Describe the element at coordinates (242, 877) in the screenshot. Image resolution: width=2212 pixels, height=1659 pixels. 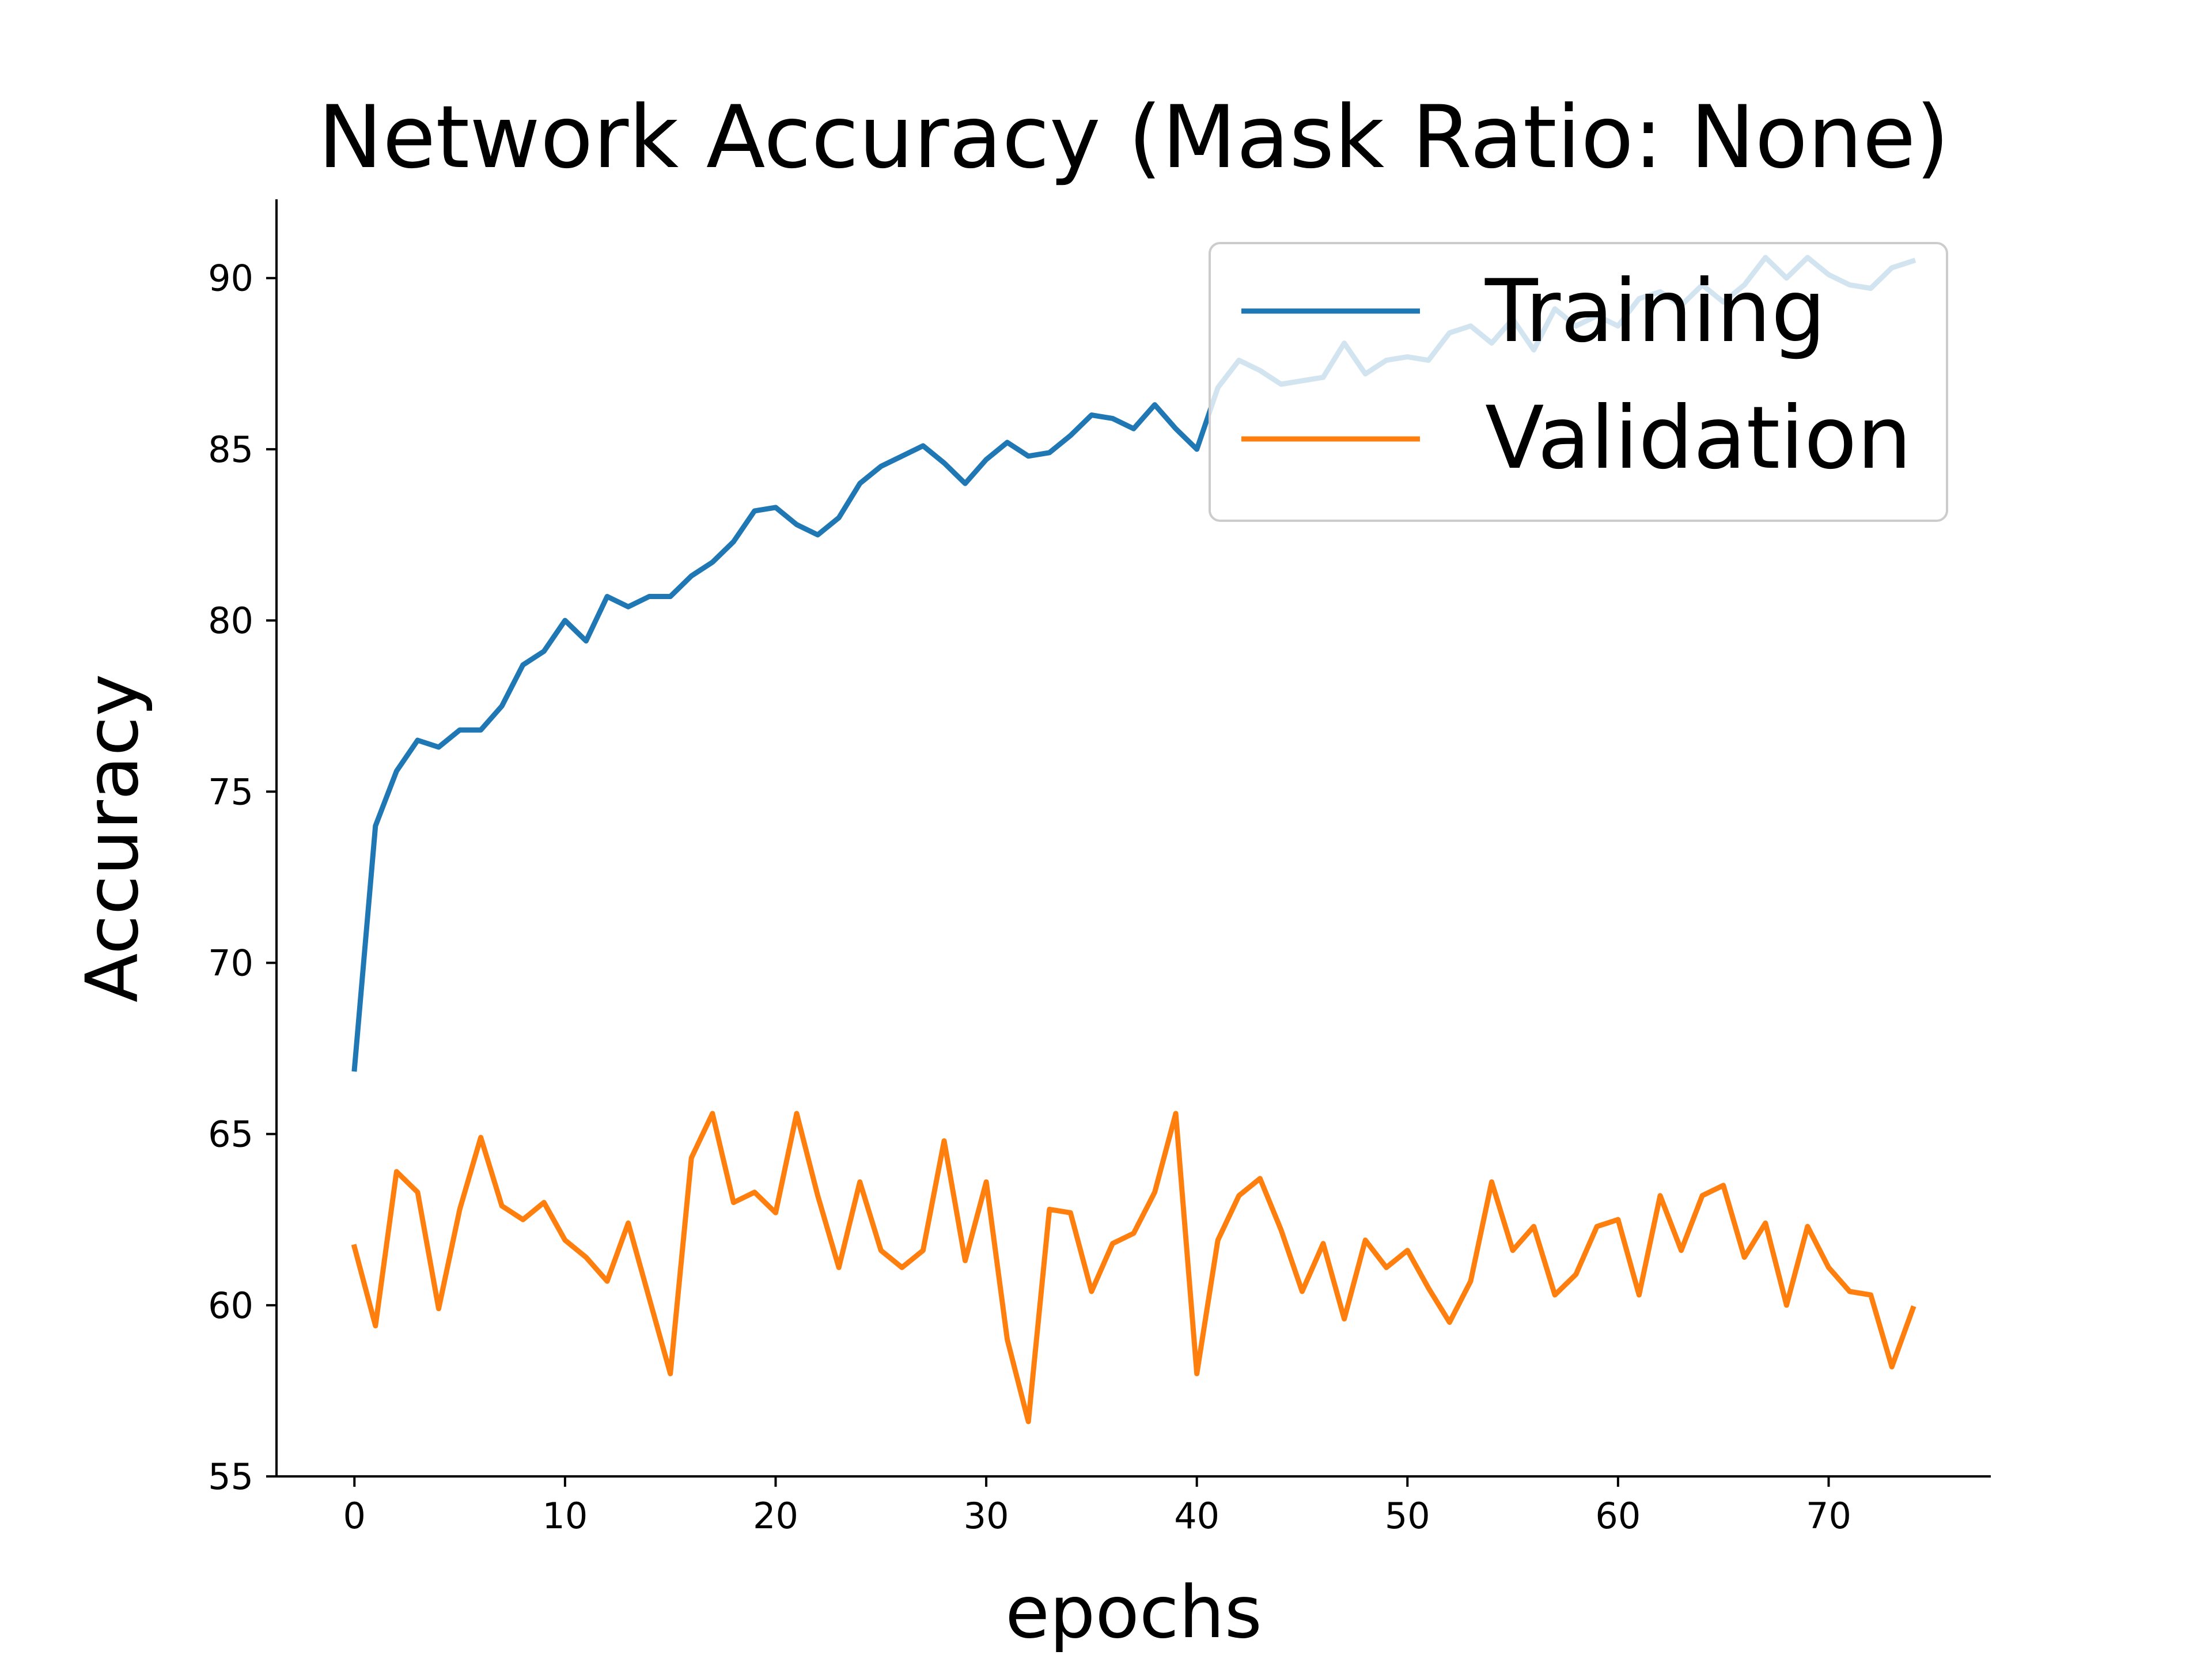
I see `y-ticks: 55 60 65 70 75 80 85 90` at that location.